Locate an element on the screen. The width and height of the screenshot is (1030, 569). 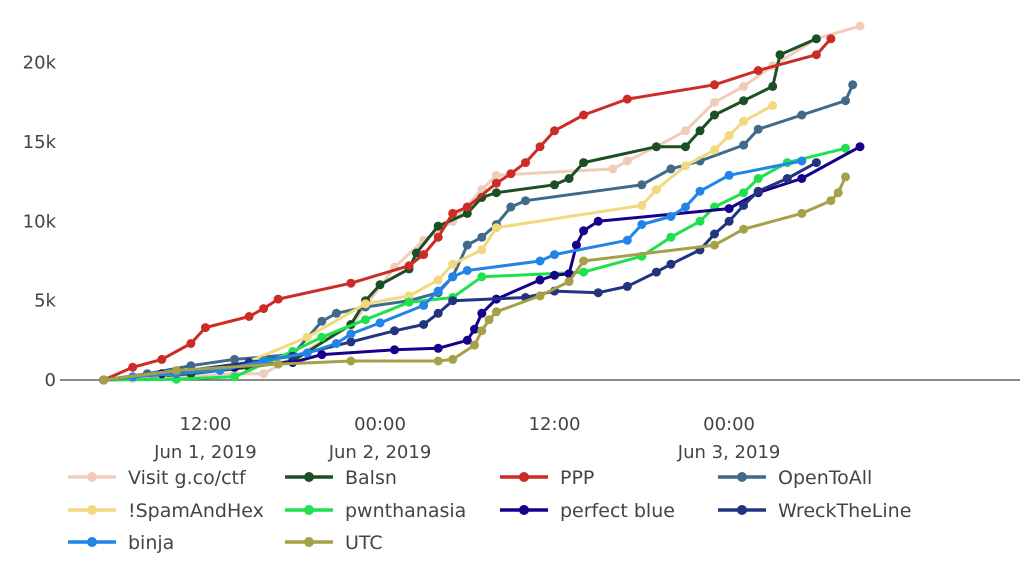
legend-item: perfect blue is located at coordinates (587, 511).